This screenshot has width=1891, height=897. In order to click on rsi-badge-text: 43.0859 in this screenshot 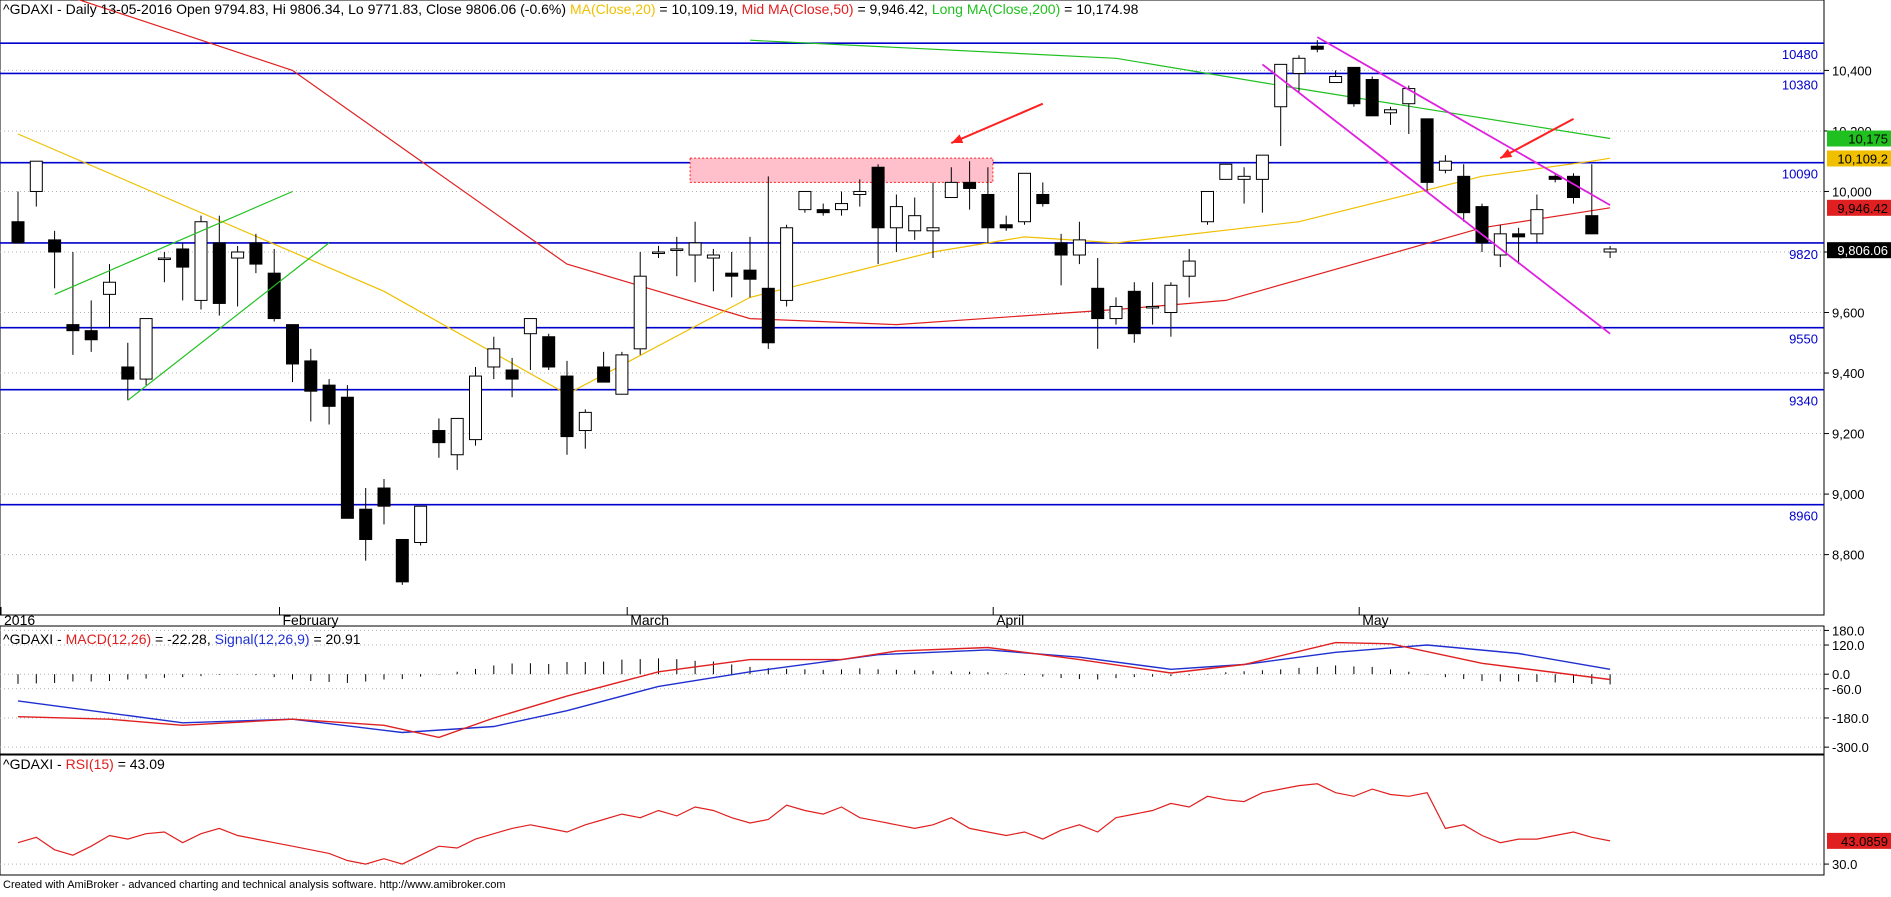, I will do `click(1864, 841)`.